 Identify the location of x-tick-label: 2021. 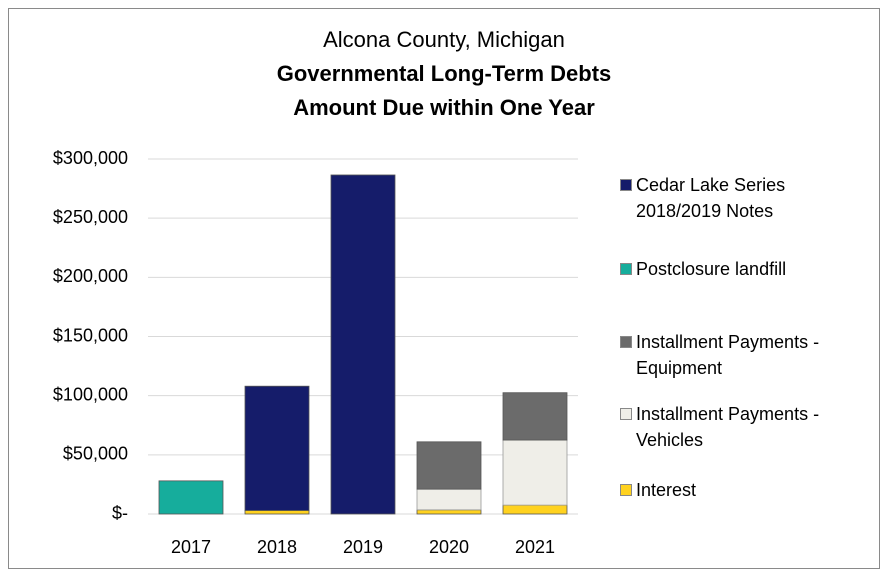
(535, 547).